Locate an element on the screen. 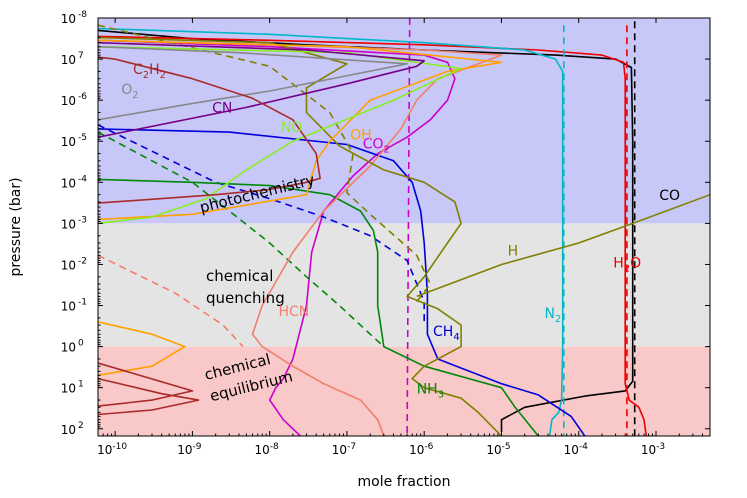 Image resolution: width=747 pixels, height=498 pixels. x-tick-label: 10⁻¹⁰ is located at coordinates (112, 449).